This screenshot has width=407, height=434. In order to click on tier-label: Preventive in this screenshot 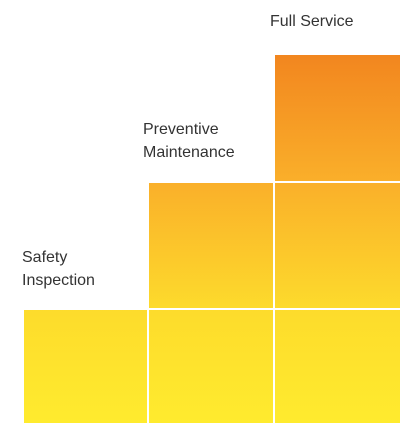, I will do `click(181, 129)`.